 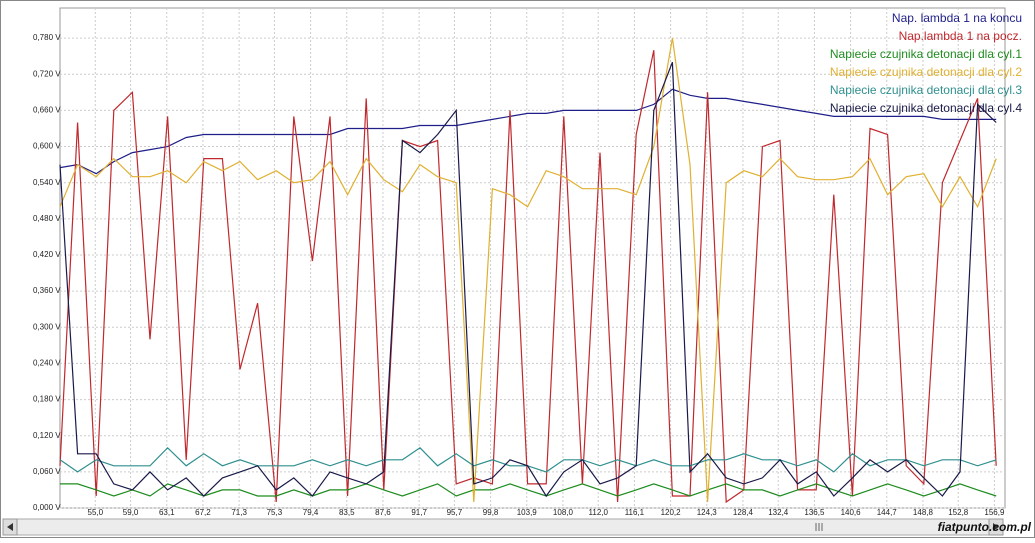 What do you see at coordinates (455, 512) in the screenshot?
I see `x-tick-label: 95,7` at bounding box center [455, 512].